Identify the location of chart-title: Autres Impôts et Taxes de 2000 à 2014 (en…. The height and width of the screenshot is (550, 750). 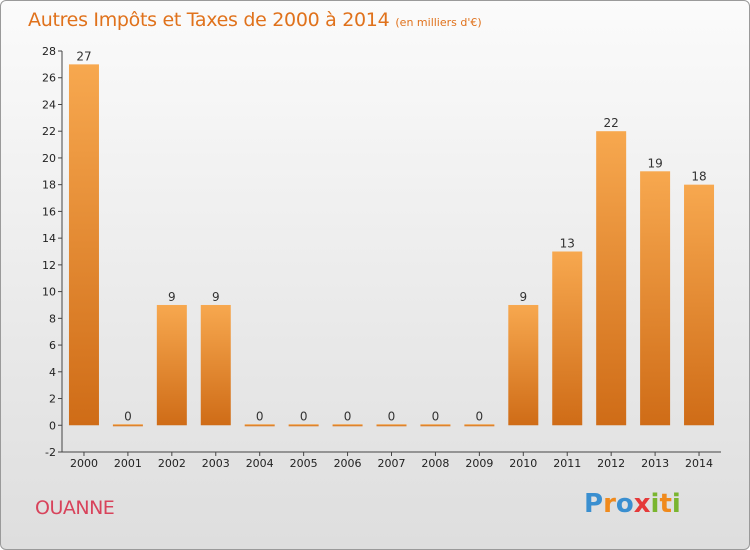
(255, 20).